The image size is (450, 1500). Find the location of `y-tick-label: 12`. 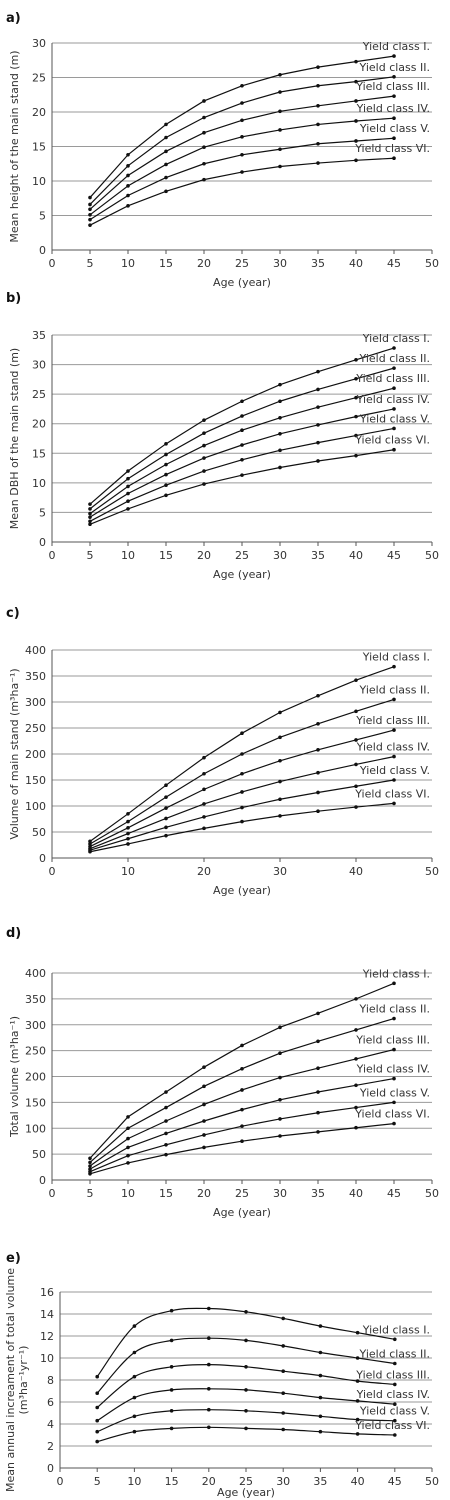

y-tick-label: 12 is located at coordinates (47, 1336).